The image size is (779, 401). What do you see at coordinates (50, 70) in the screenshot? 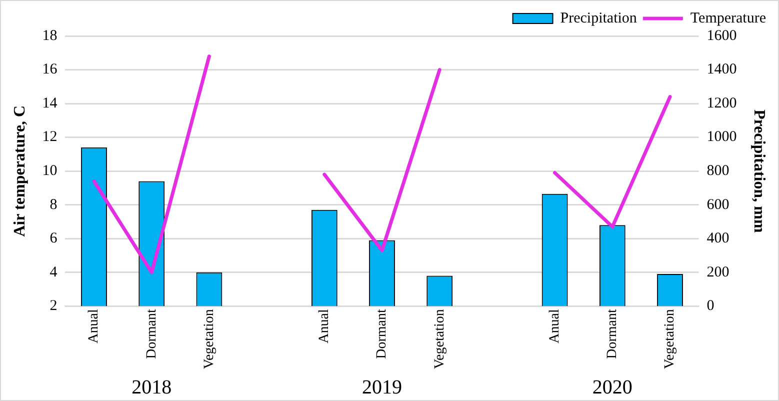
I see `y-tick-label: 16` at bounding box center [50, 70].